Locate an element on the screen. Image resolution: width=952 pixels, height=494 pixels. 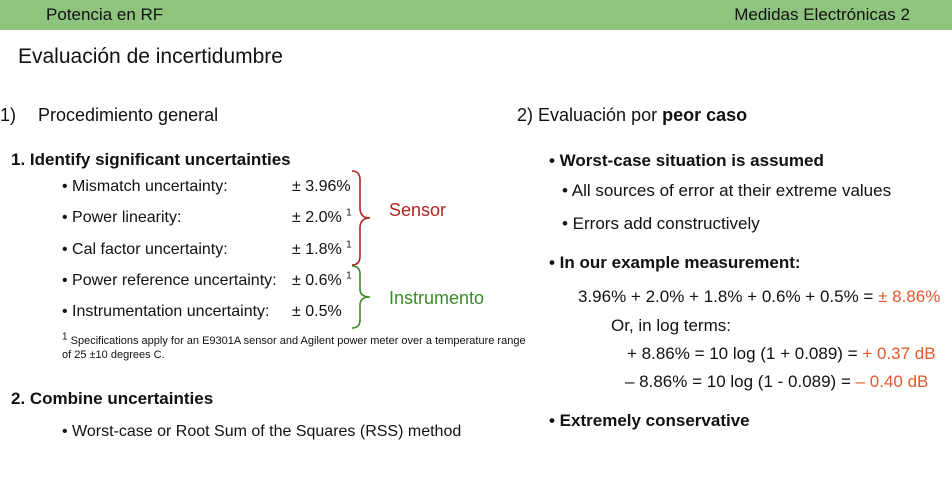
plus-equation: + 8.86% = 10 log (1 + 0.089) = + 0.37 dB is located at coordinates (781, 353).